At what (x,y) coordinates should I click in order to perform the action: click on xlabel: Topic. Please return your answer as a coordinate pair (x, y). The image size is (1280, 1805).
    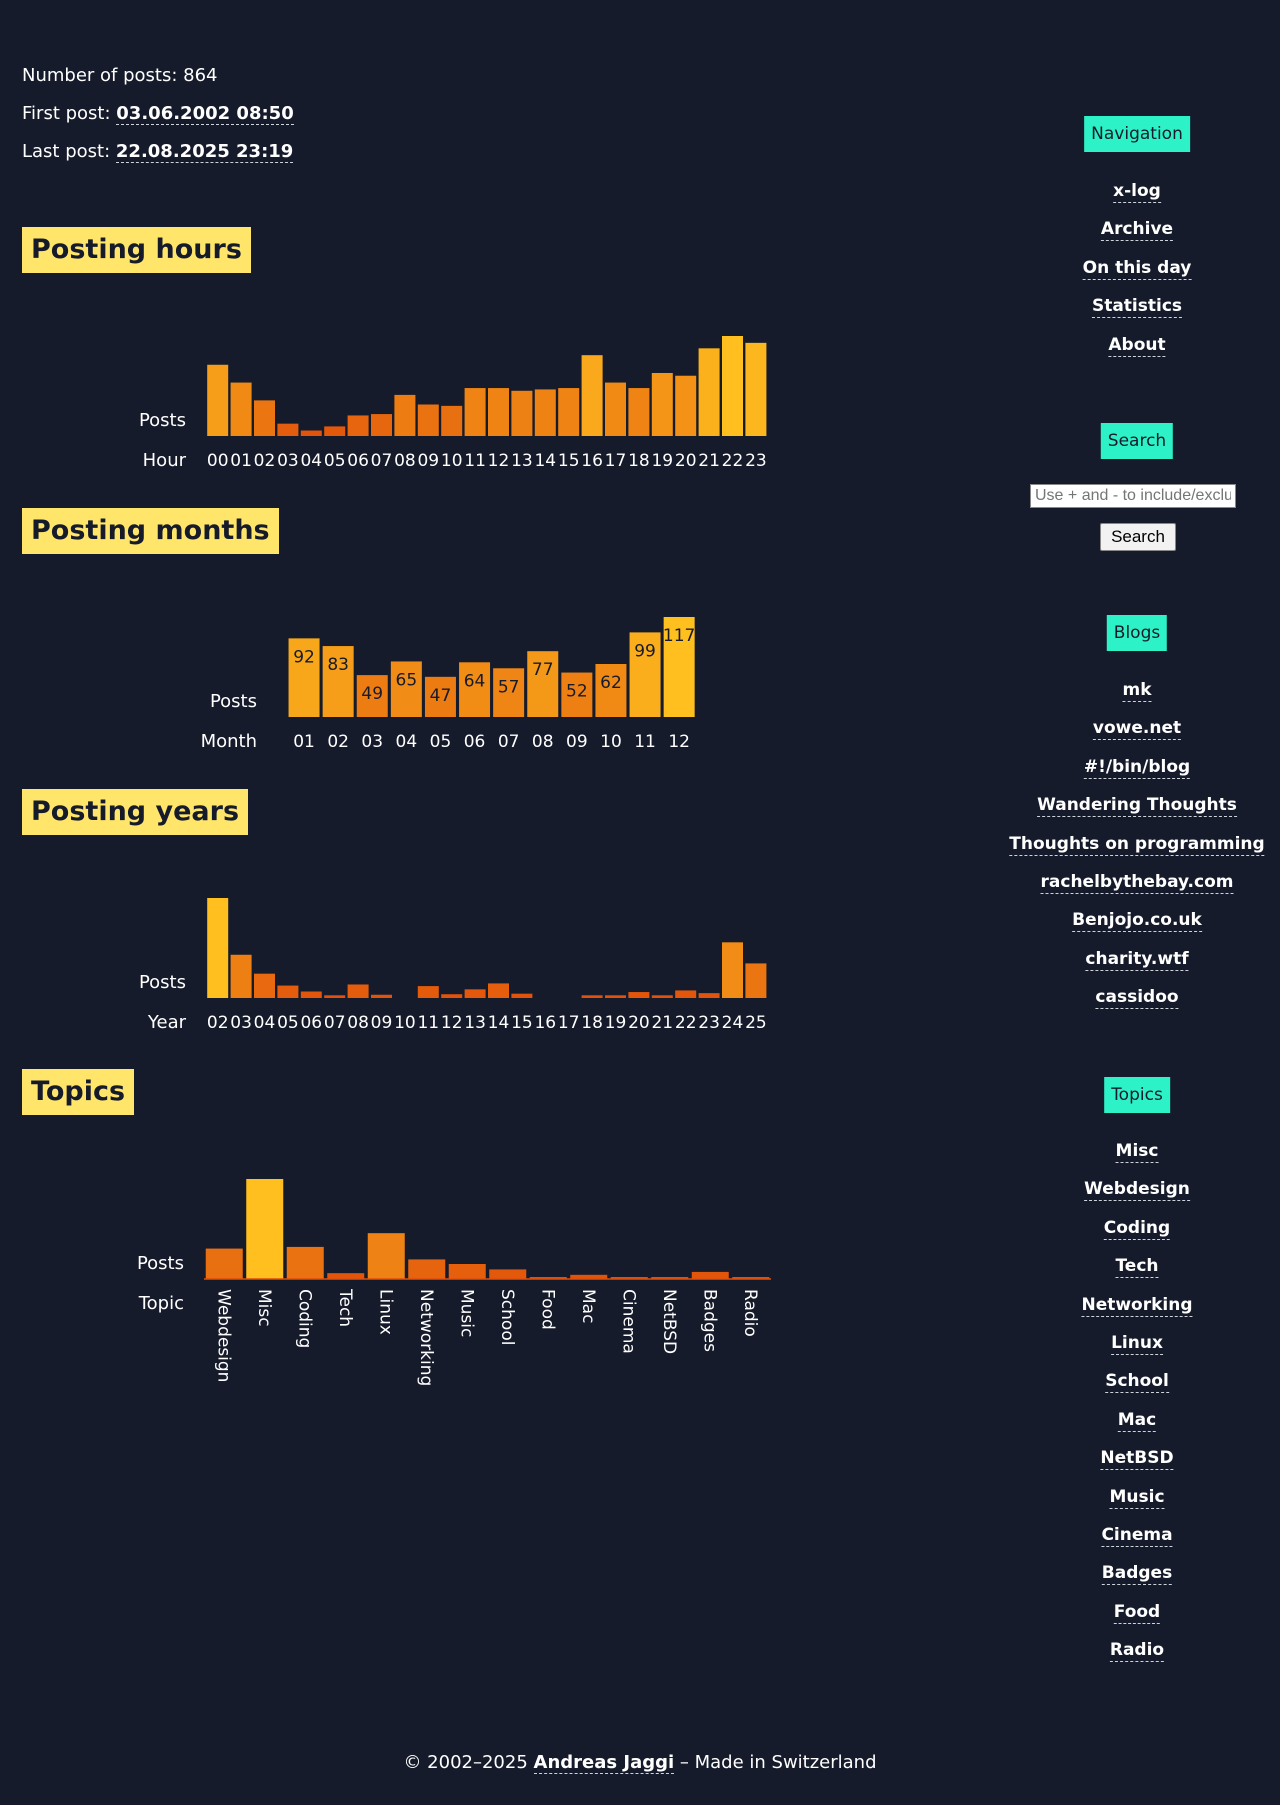
    Looking at the image, I should click on (161, 1303).